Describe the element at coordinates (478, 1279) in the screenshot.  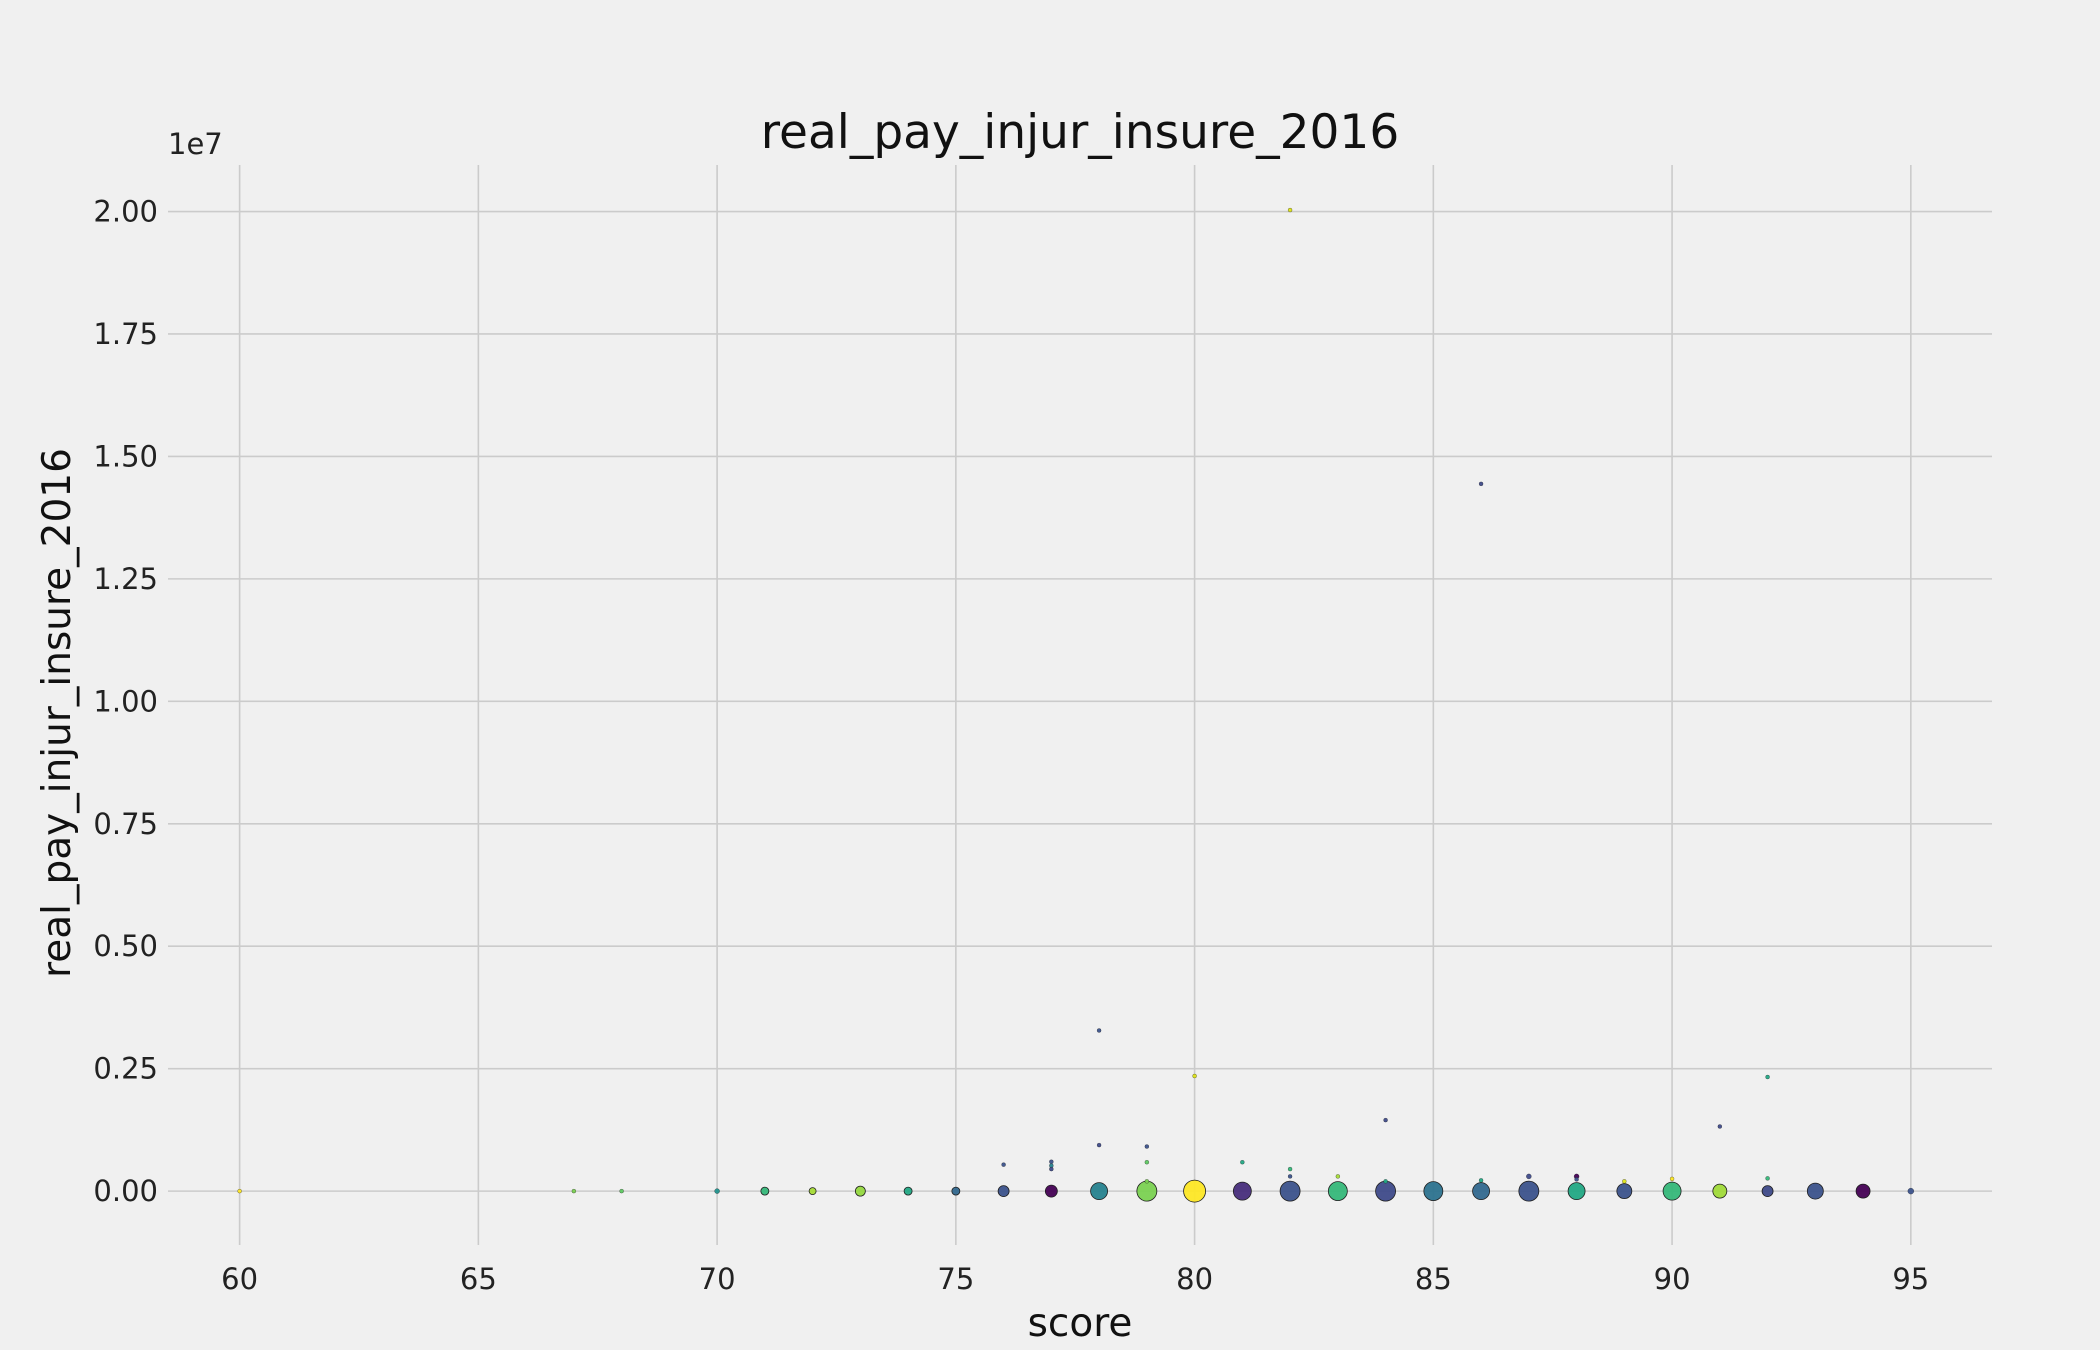
I see `x-tick-label: 65` at that location.